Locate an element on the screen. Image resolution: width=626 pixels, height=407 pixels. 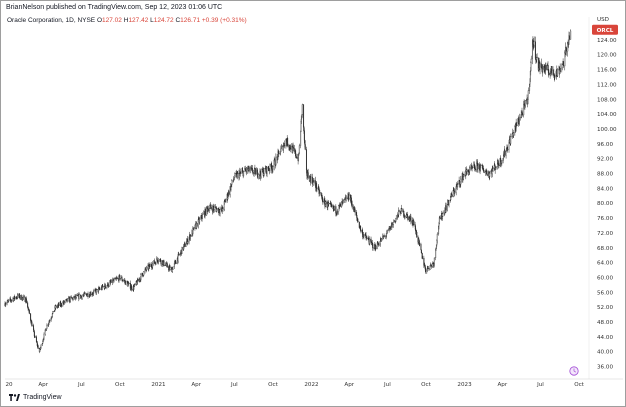
y-axis-tick-label: 104.00 is located at coordinates (607, 115).